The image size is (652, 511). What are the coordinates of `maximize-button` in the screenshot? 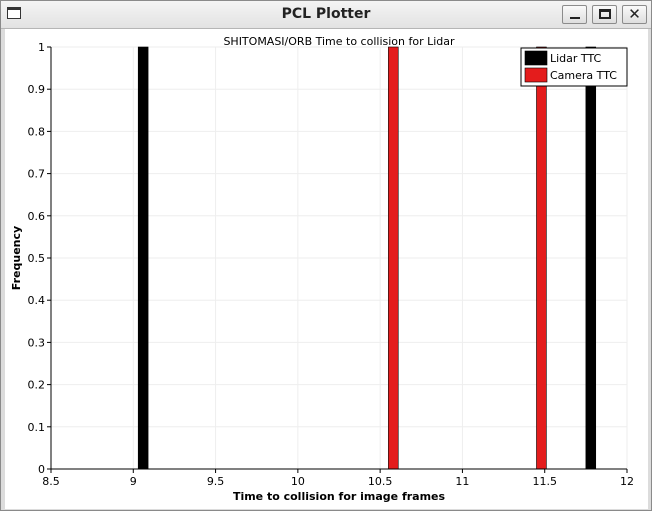 It's located at (604, 14).